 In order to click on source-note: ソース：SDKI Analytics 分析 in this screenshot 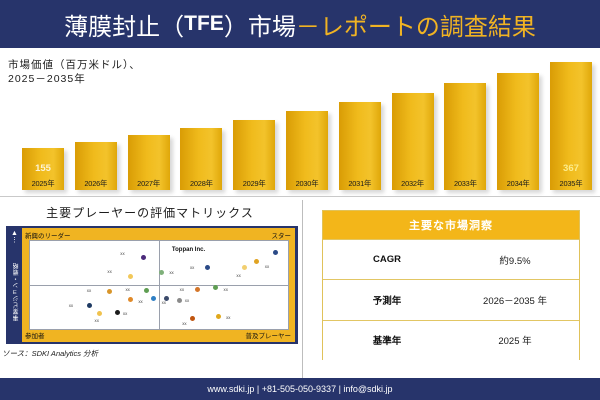, I will do `click(50, 353)`.